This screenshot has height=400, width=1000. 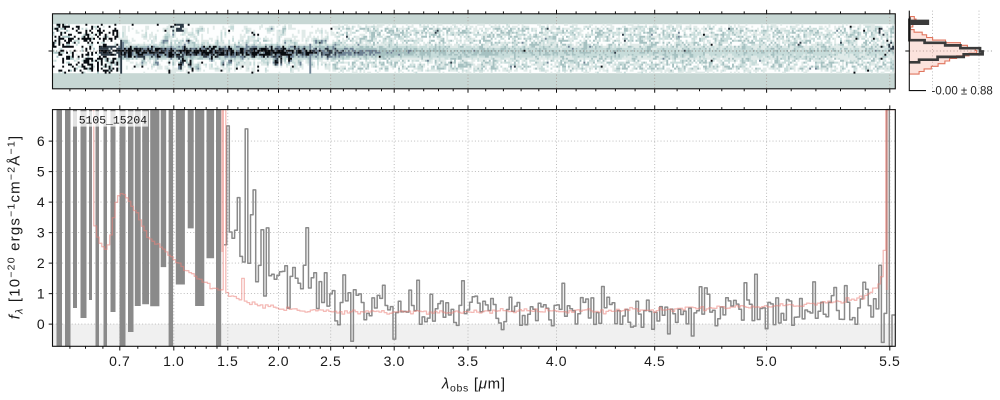 I want to click on svg-text: 1, so click(x=41, y=294).